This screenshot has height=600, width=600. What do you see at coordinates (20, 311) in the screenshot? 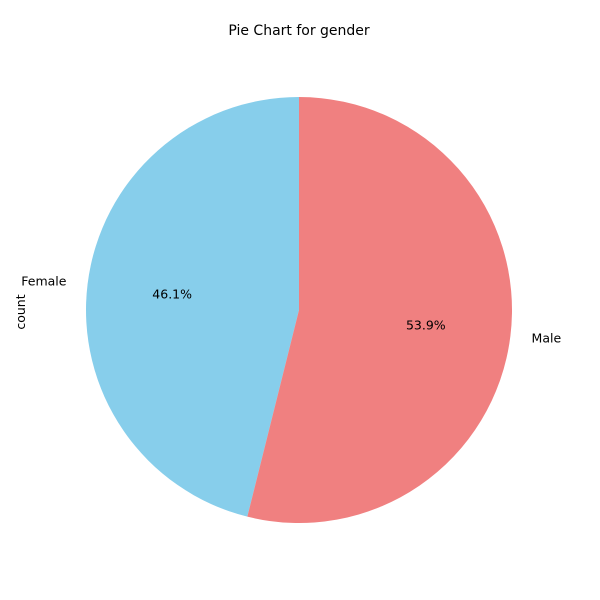
I see `y-axis-label: count` at bounding box center [20, 311].